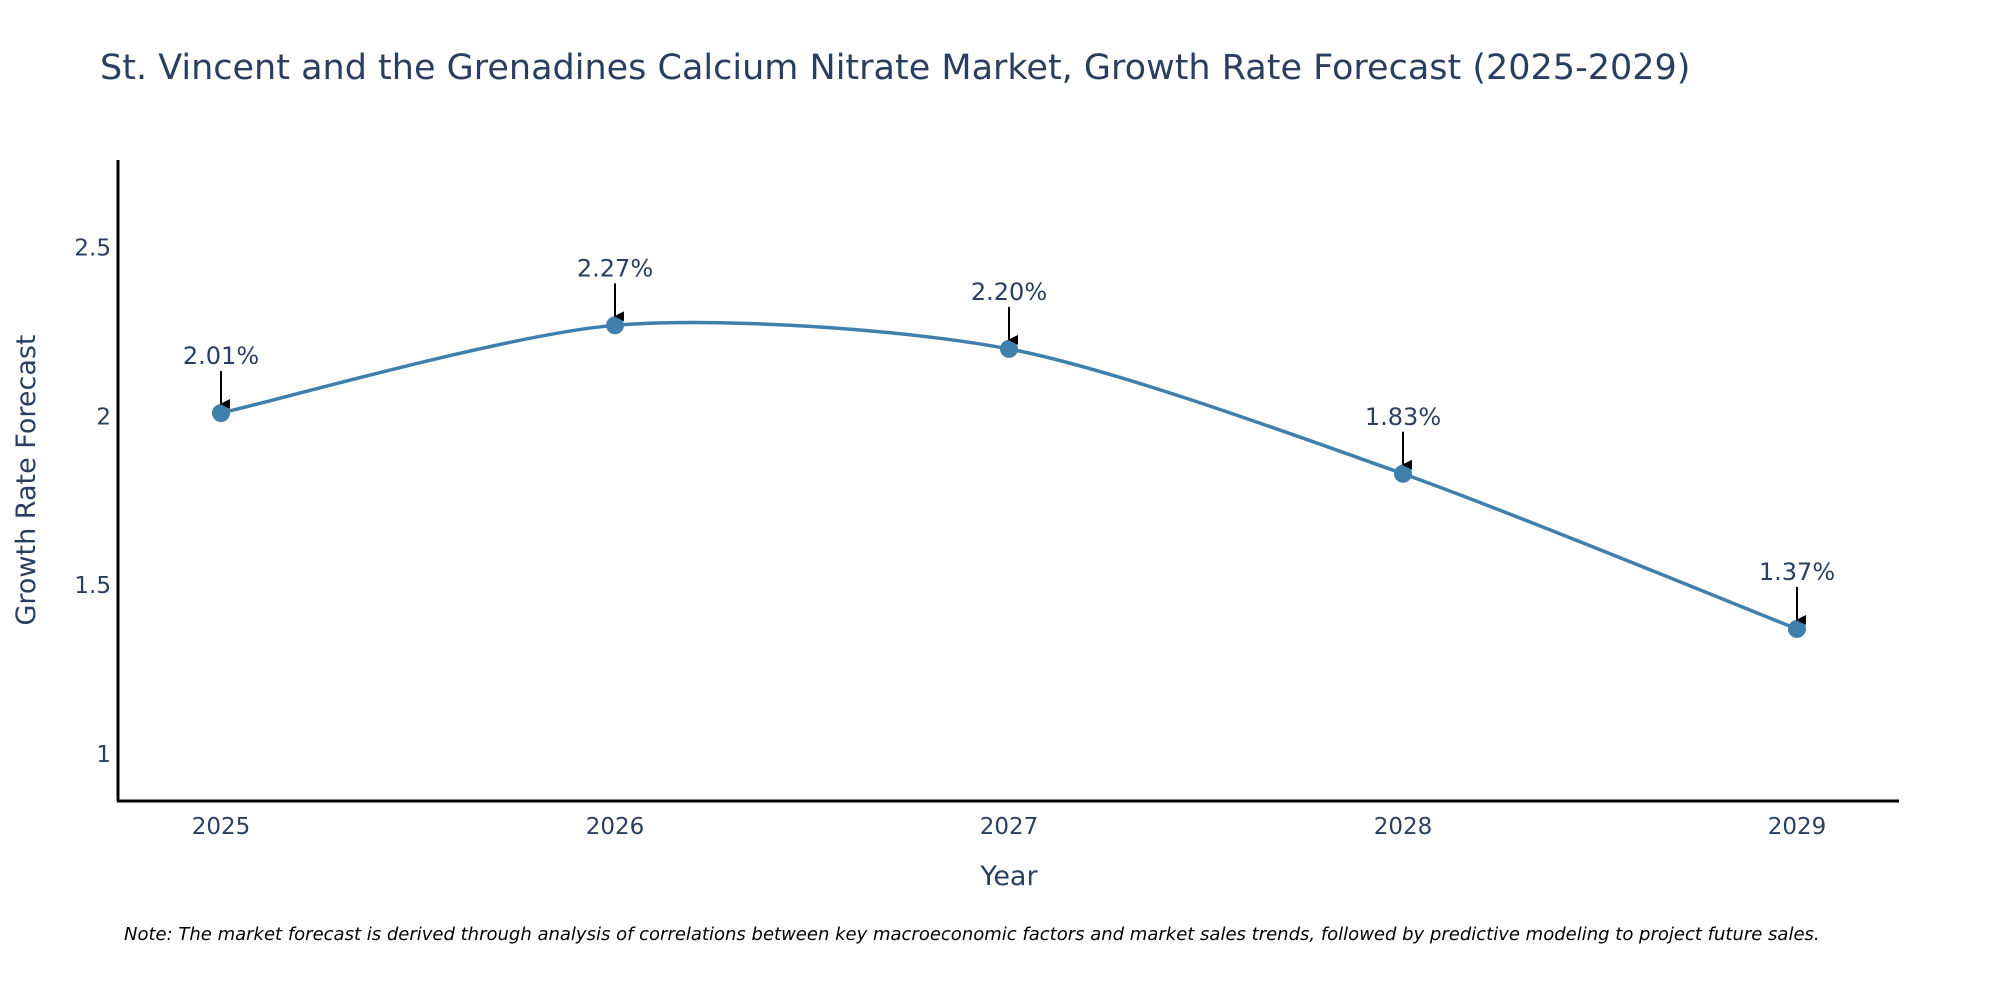  What do you see at coordinates (1008, 876) in the screenshot?
I see `x-axis-title: Year` at bounding box center [1008, 876].